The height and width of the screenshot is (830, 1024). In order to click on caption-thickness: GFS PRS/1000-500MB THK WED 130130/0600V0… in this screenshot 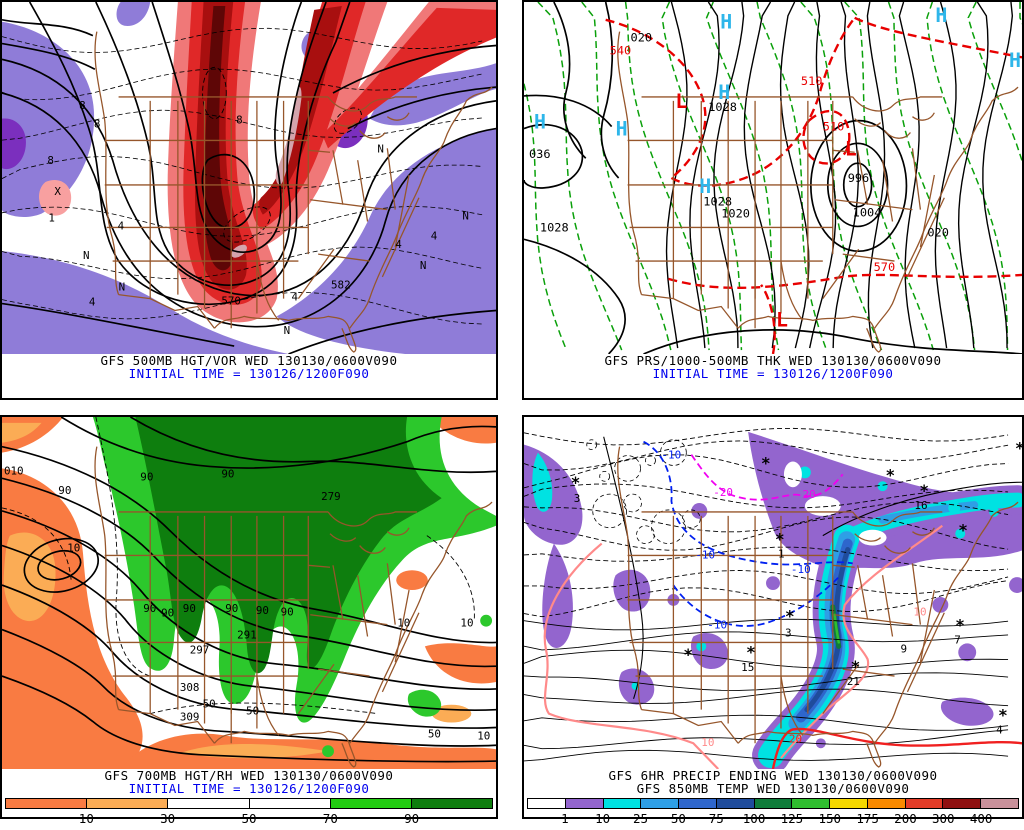, I will do `click(773, 367)`.